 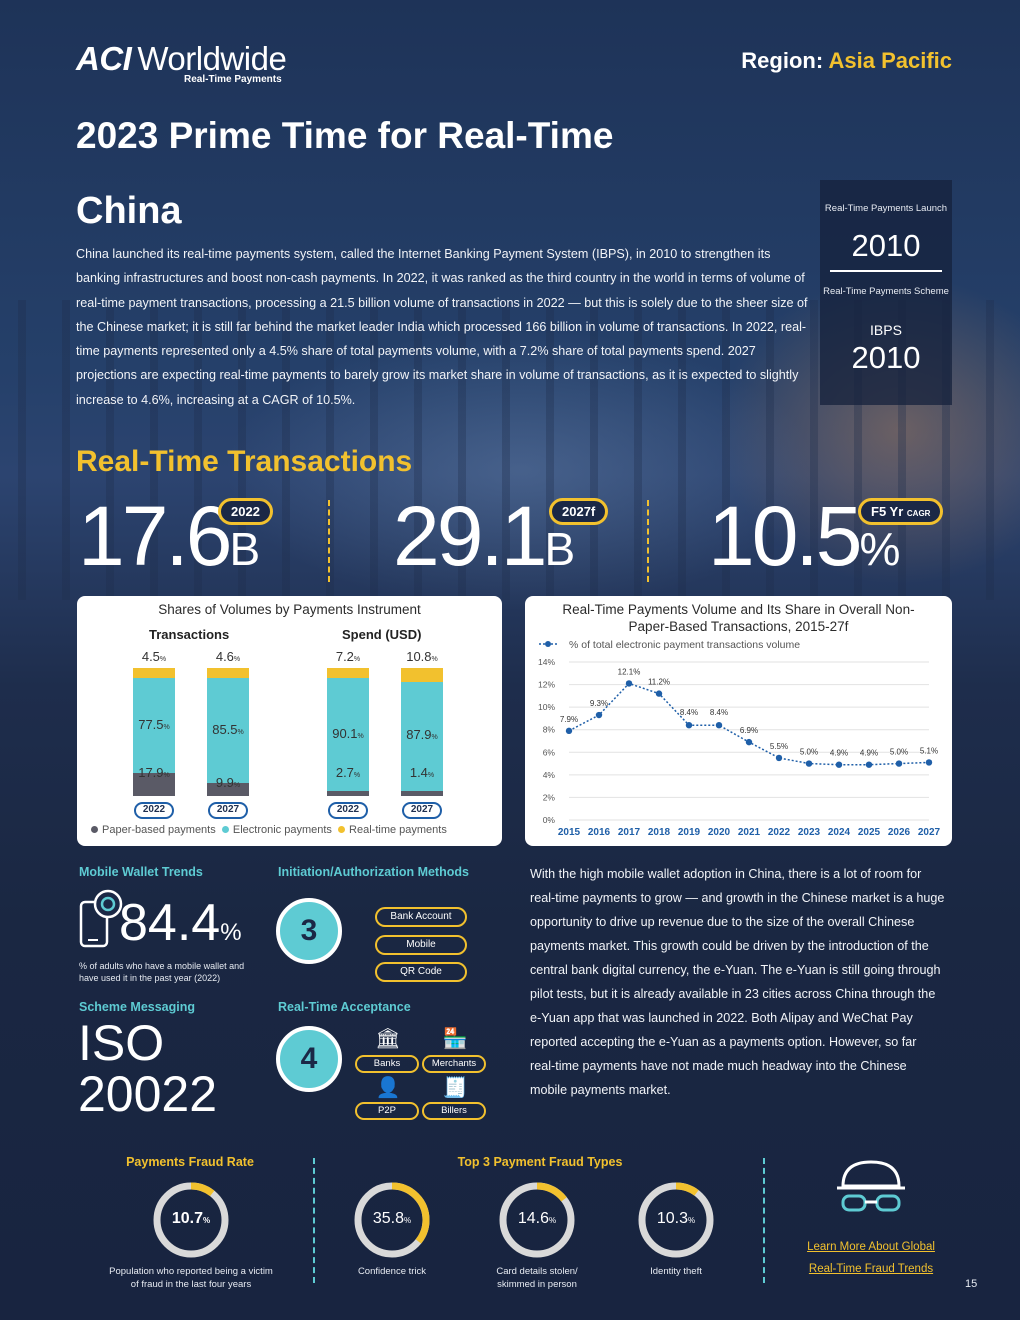 What do you see at coordinates (599, 703) in the screenshot?
I see `data-label: 9.3%` at bounding box center [599, 703].